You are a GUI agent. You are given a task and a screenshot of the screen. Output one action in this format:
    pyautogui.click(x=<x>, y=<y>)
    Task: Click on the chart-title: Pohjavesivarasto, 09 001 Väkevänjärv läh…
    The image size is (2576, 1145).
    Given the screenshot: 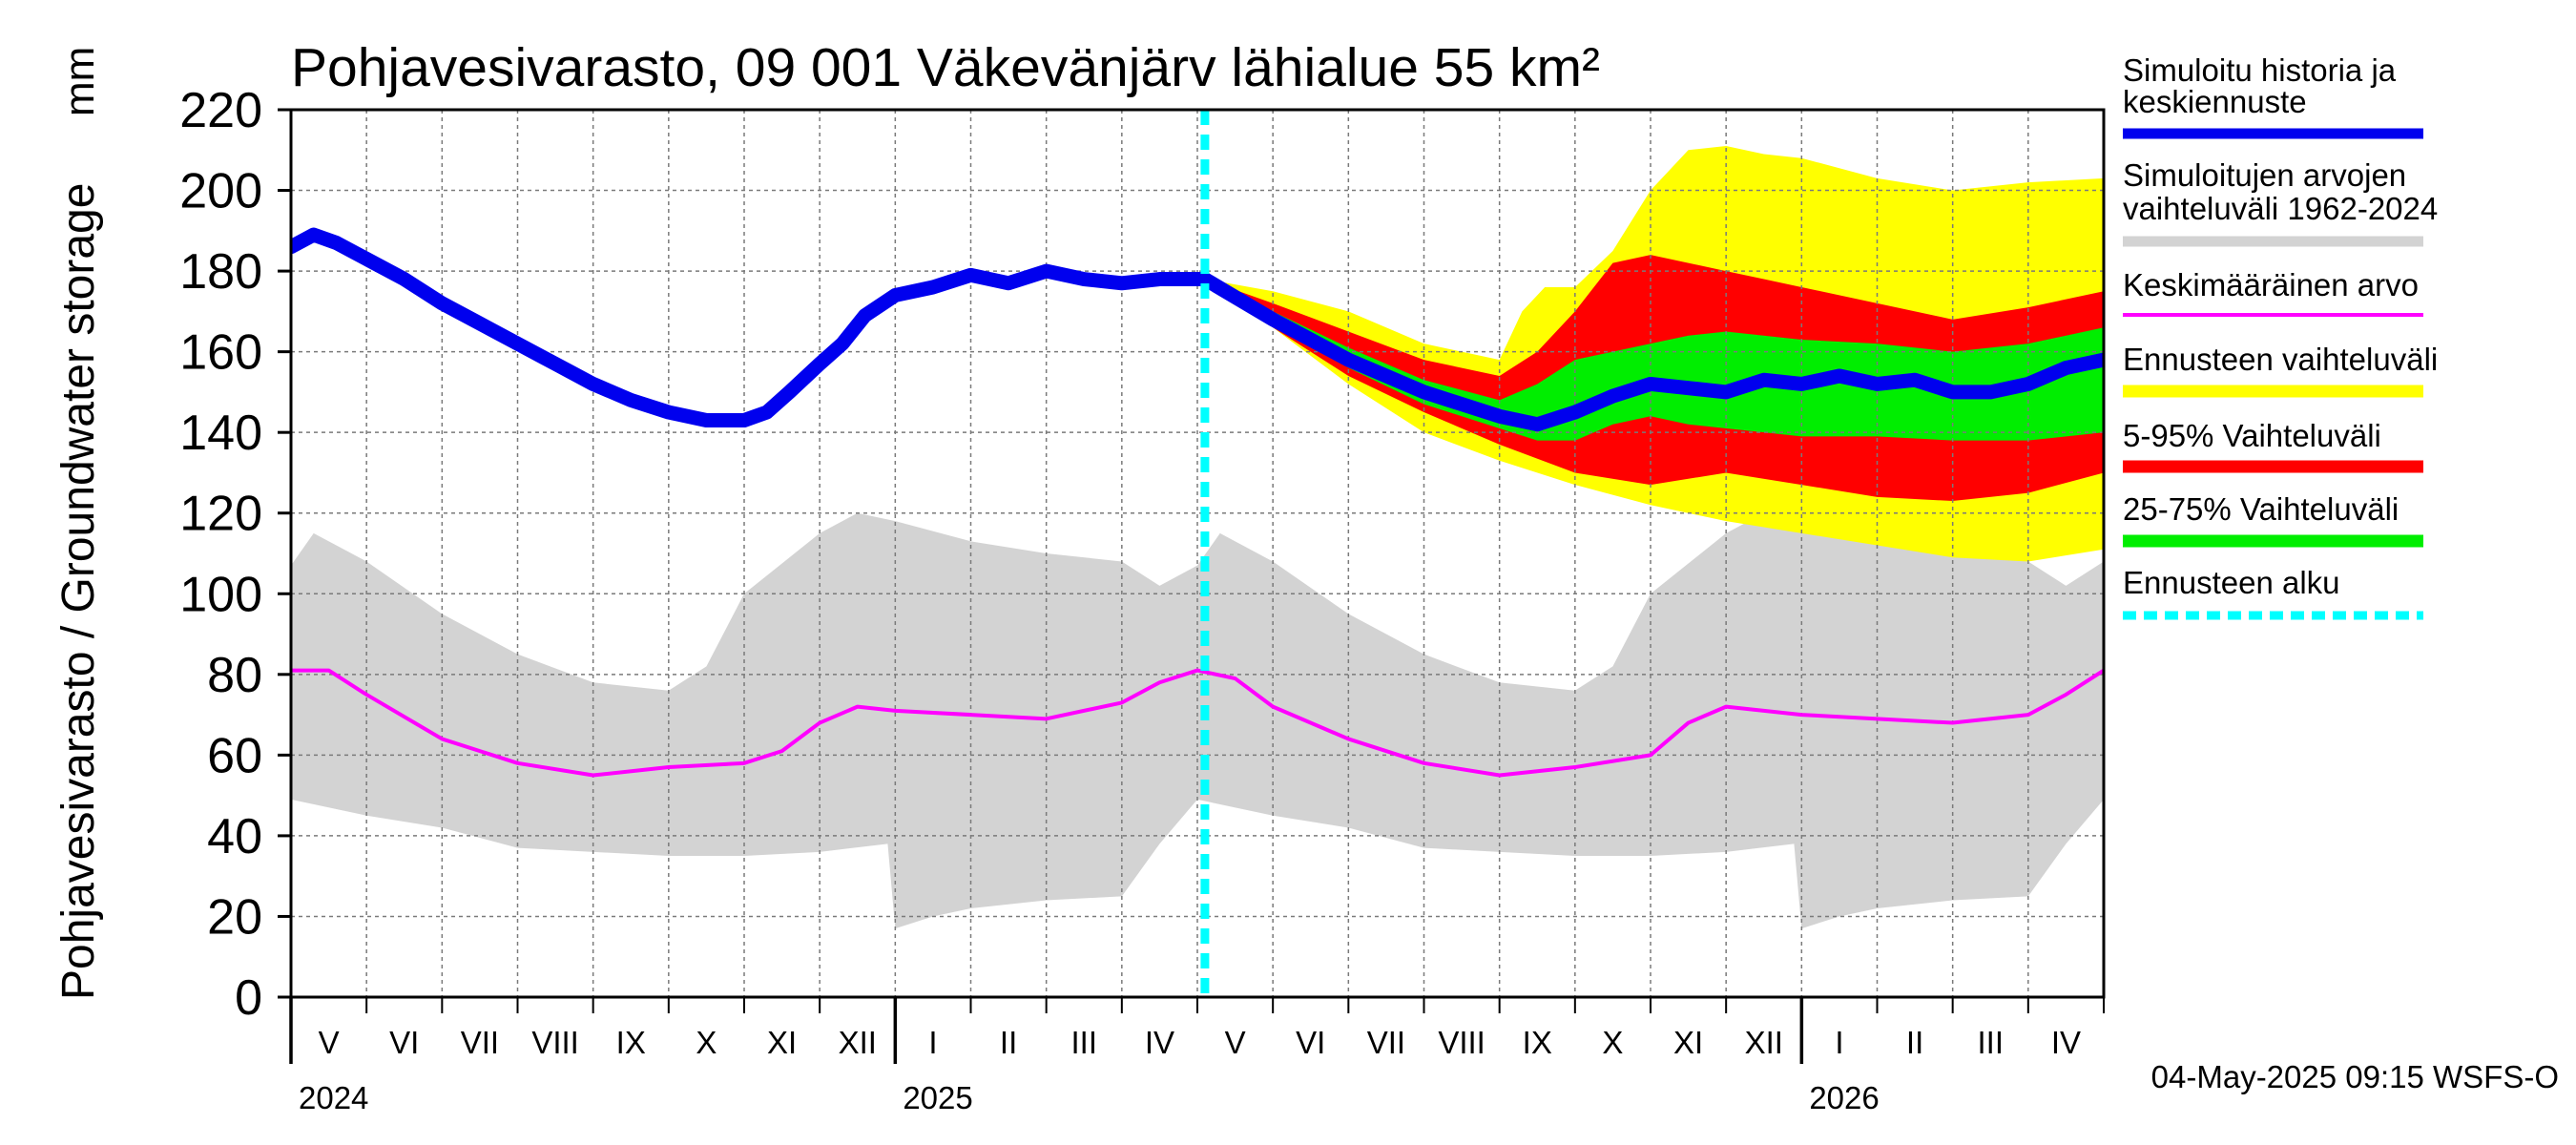 What is the action you would take?
    pyautogui.click(x=945, y=67)
    